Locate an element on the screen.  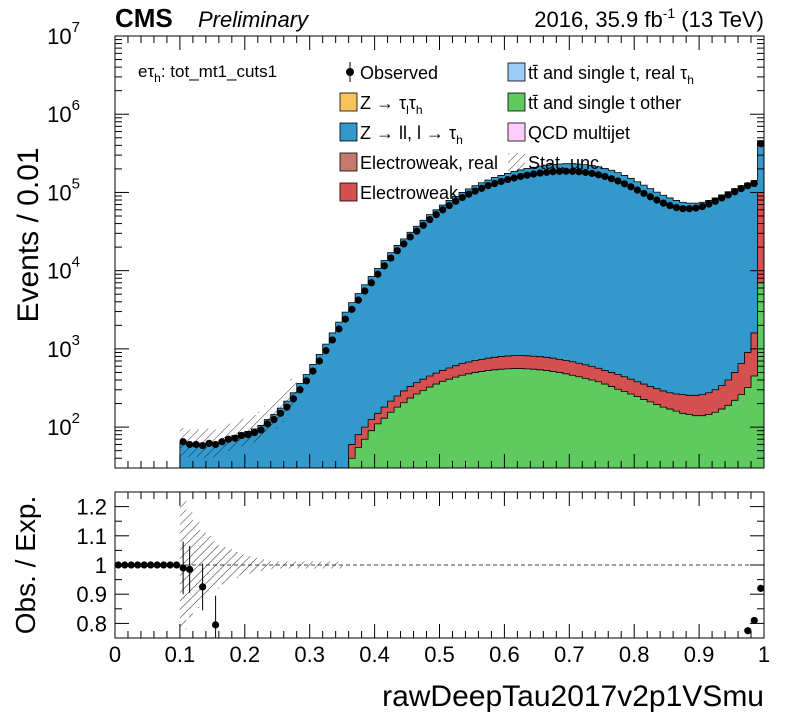
y-tick-label: 10² is located at coordinates (63, 425).